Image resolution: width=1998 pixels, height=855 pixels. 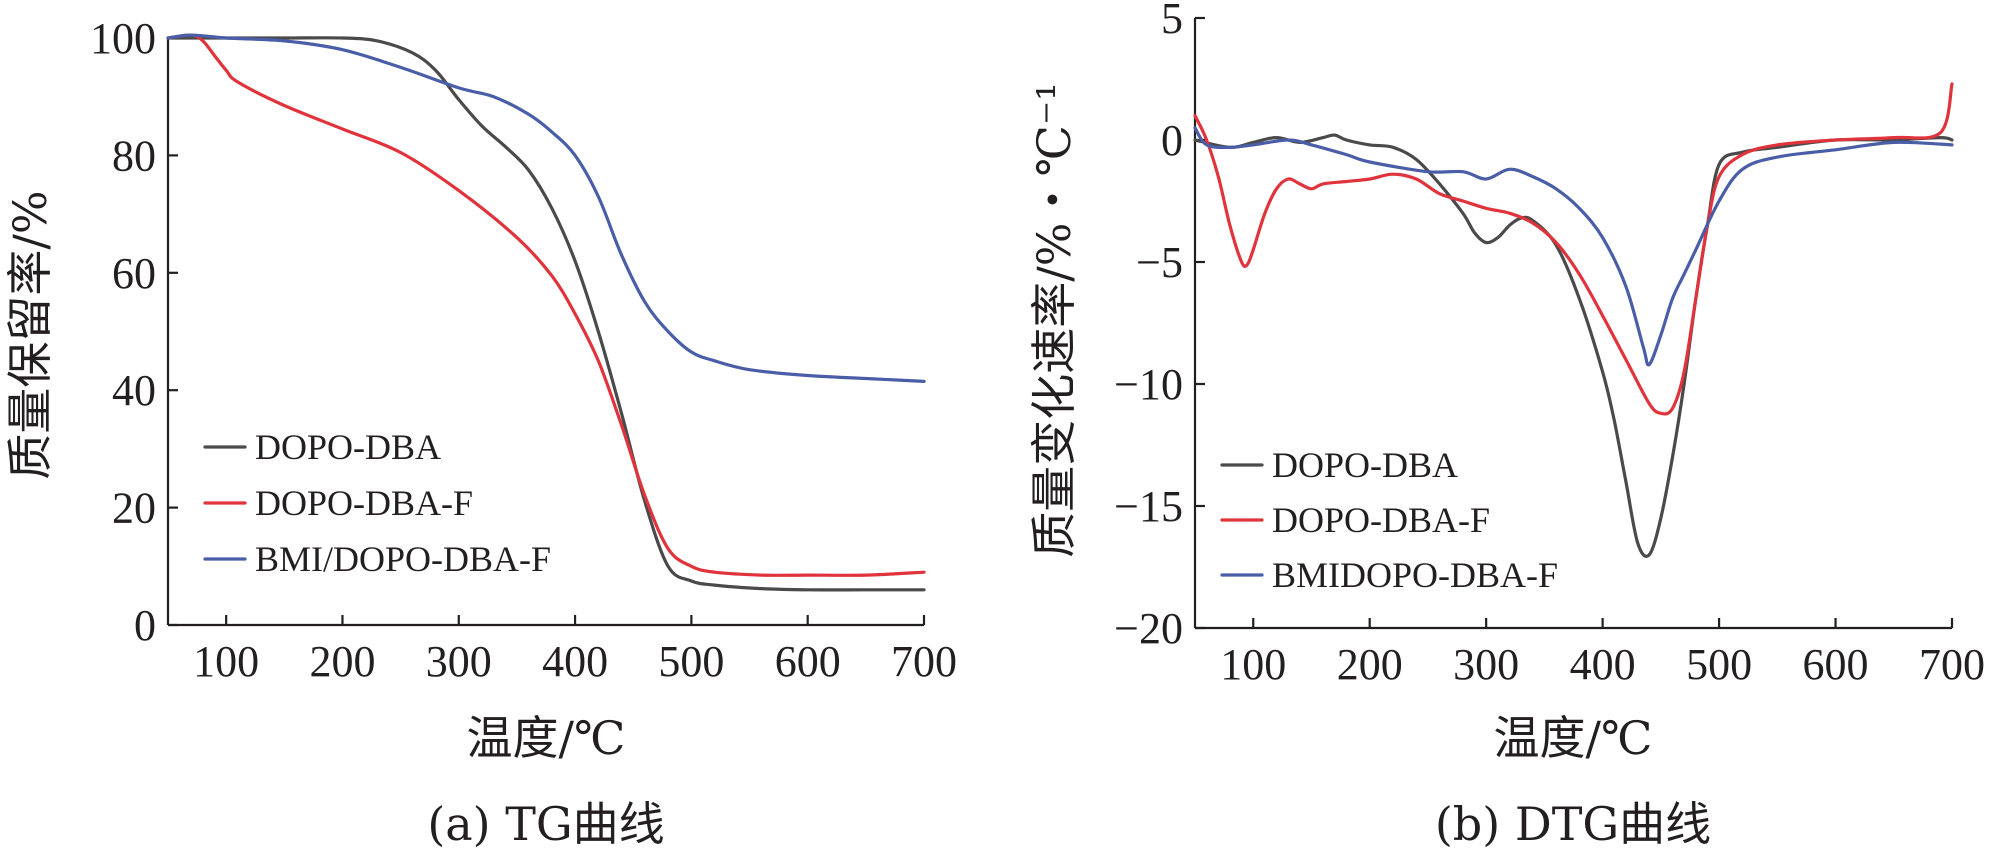 I want to click on dtg-x-tick-label-700: 700, so click(x=1952, y=664).